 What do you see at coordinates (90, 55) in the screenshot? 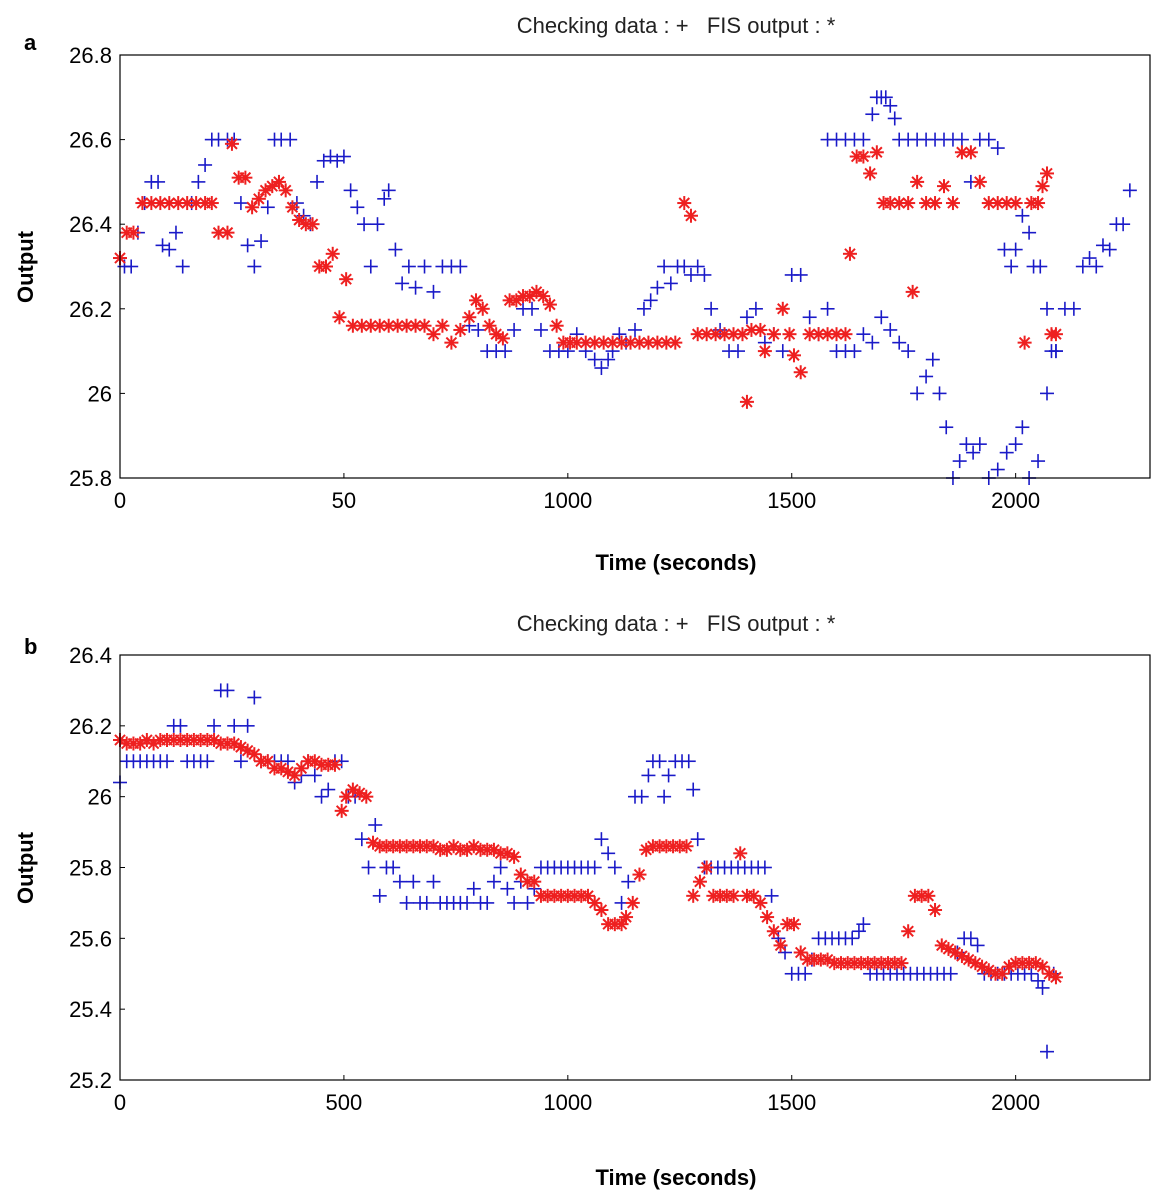
I see `chart-a-ytick-label: 26.8` at bounding box center [90, 55].